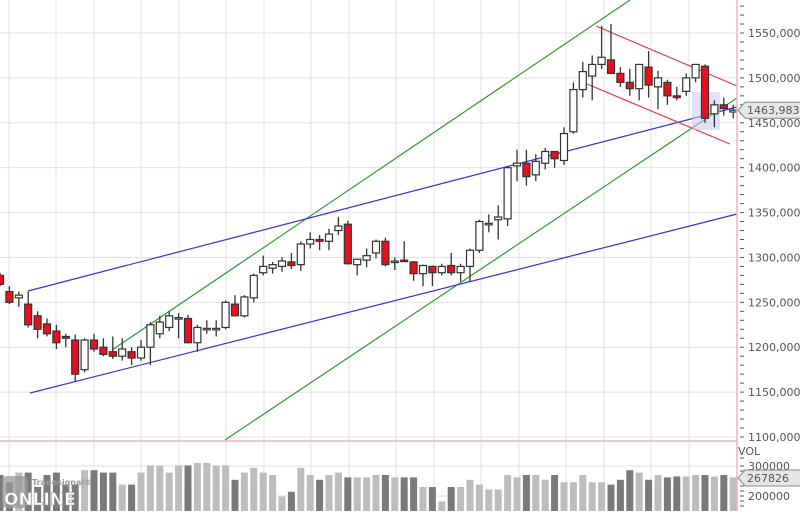 The height and width of the screenshot is (514, 800). Describe the element at coordinates (774, 347) in the screenshot. I see `price-tick-label: 1200,0000` at that location.